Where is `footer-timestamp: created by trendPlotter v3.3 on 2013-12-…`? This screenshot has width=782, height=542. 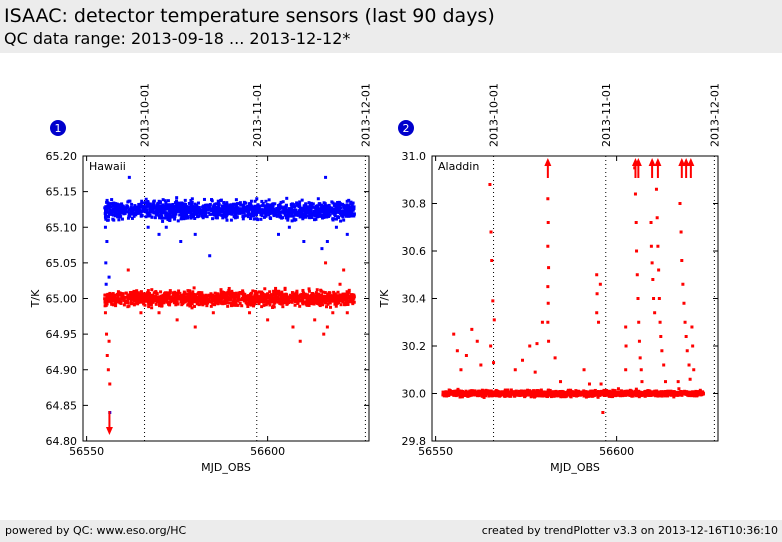
footer-timestamp: created by trendPlotter v3.3 on 2013-12-… is located at coordinates (629, 530).